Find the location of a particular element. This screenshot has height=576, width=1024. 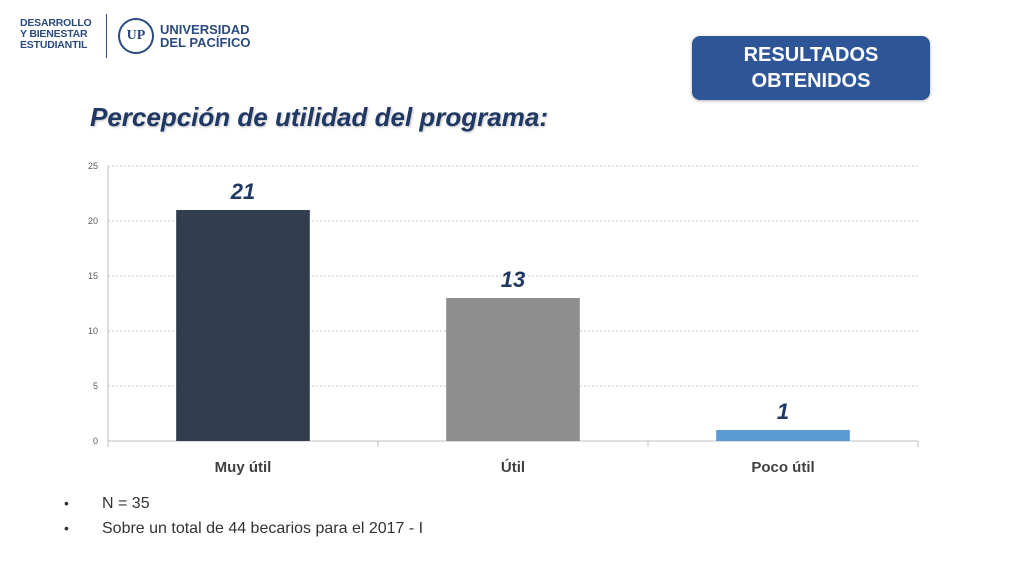

badge-line: OBTENIDOS is located at coordinates (811, 81).